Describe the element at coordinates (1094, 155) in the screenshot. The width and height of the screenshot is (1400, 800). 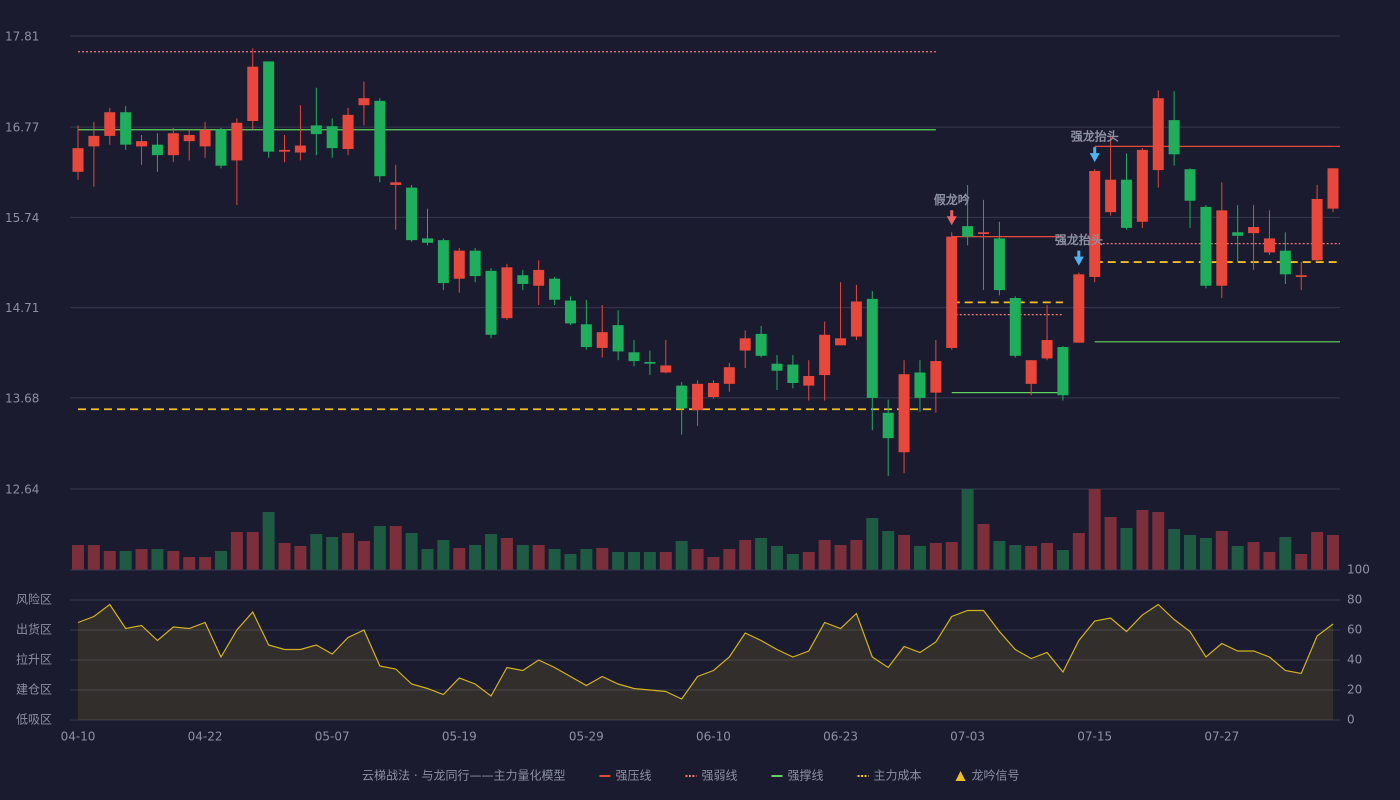
I see `signal-arrow` at that location.